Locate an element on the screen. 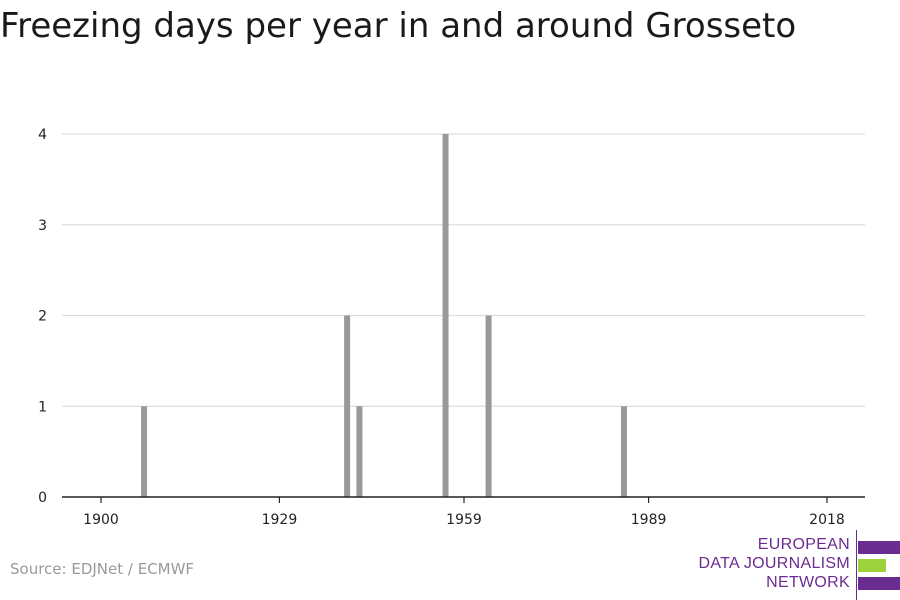  y-tick-label: 0 is located at coordinates (42, 498).